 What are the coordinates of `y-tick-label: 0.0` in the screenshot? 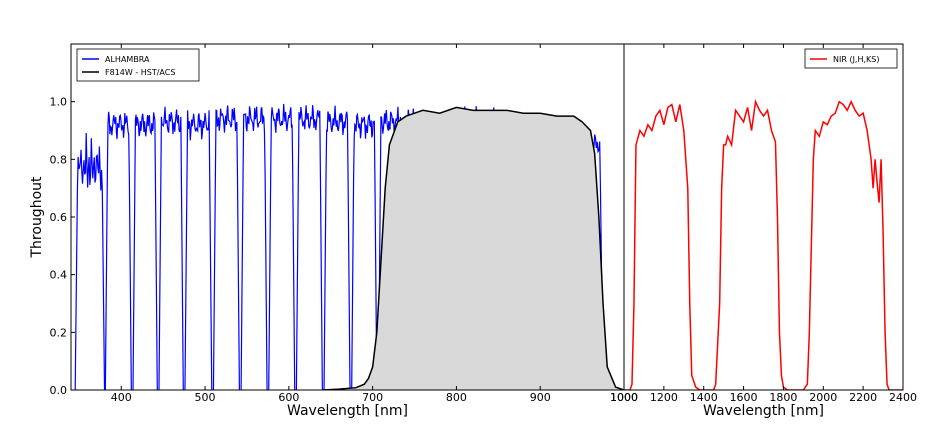 It's located at (59, 390).